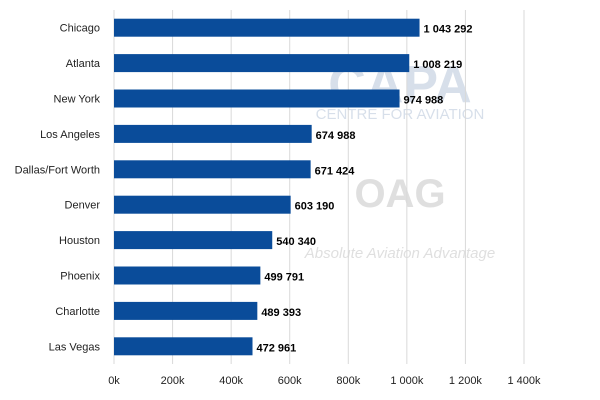  Describe the element at coordinates (348, 381) in the screenshot. I see `x-tick-label: 800k` at that location.